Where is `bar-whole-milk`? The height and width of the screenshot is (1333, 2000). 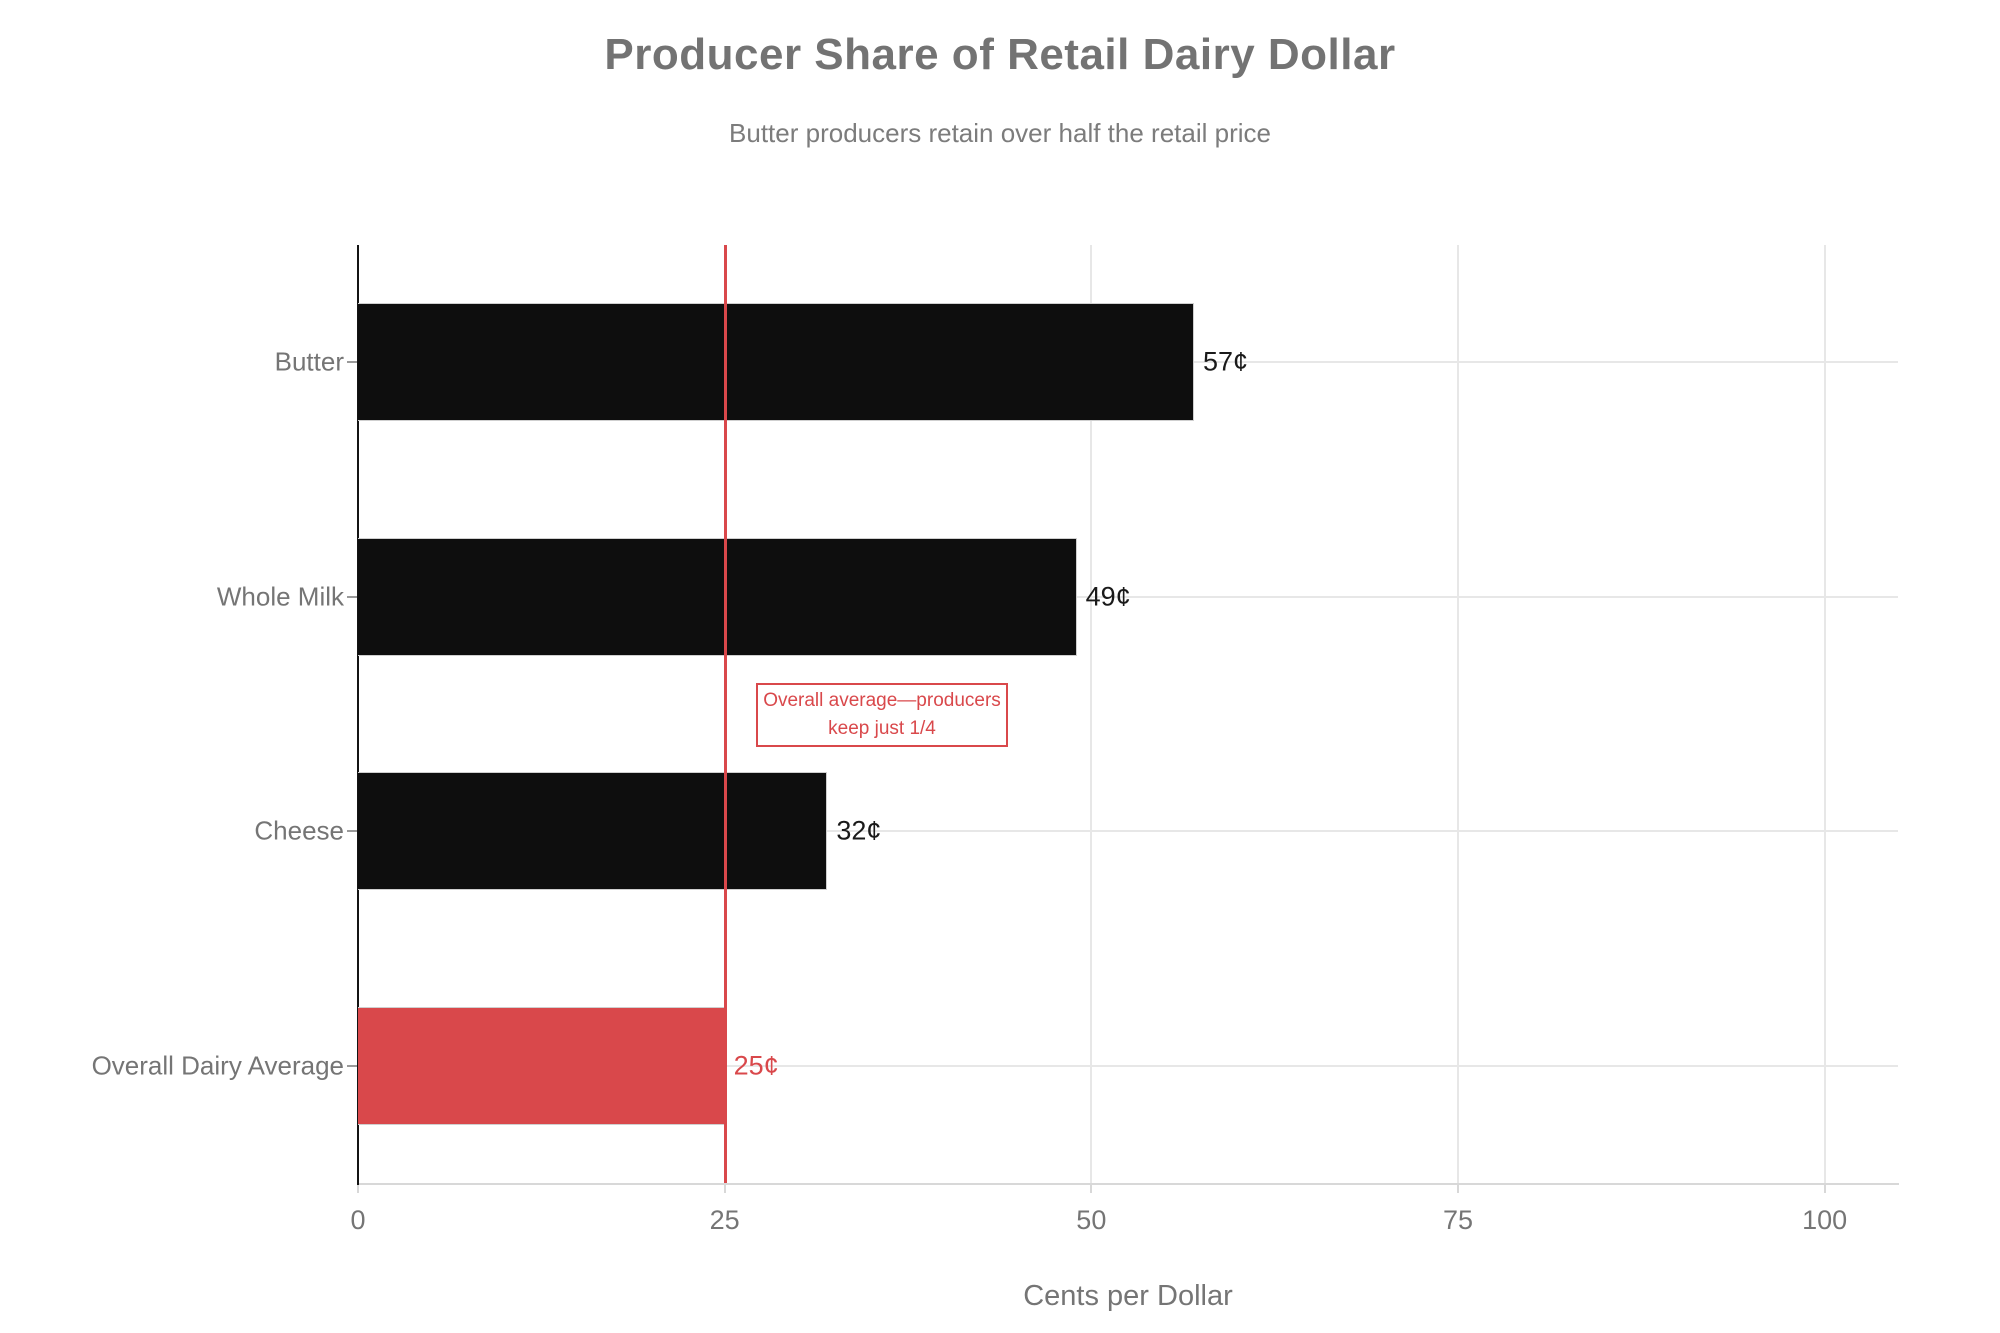
bar-whole-milk is located at coordinates (717, 596).